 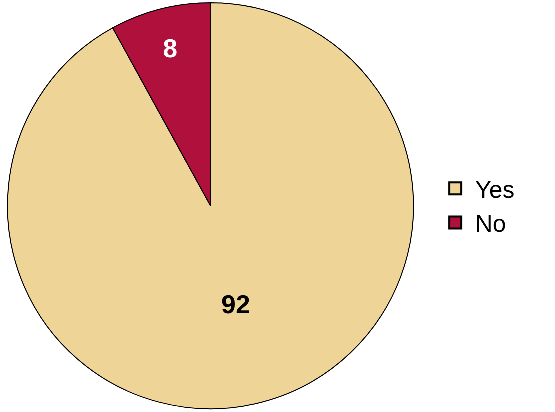 What do you see at coordinates (170, 49) in the screenshot?
I see `data-label: 8` at bounding box center [170, 49].